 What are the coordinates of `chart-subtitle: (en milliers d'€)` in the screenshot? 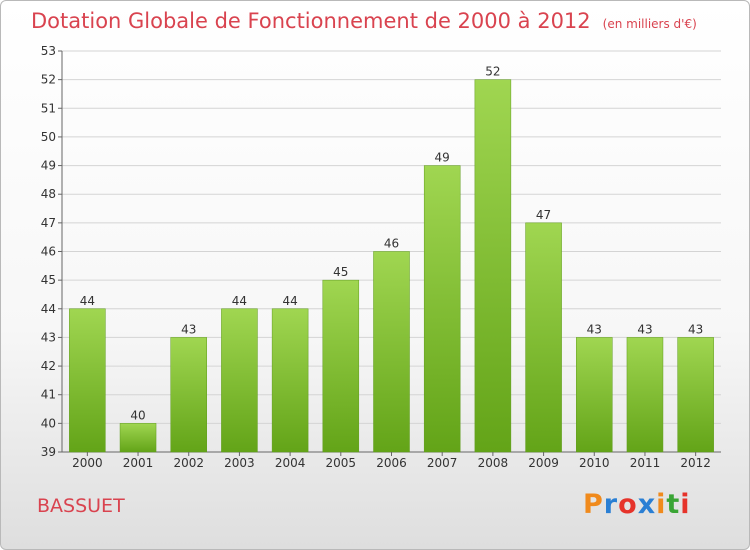 It's located at (649, 24).